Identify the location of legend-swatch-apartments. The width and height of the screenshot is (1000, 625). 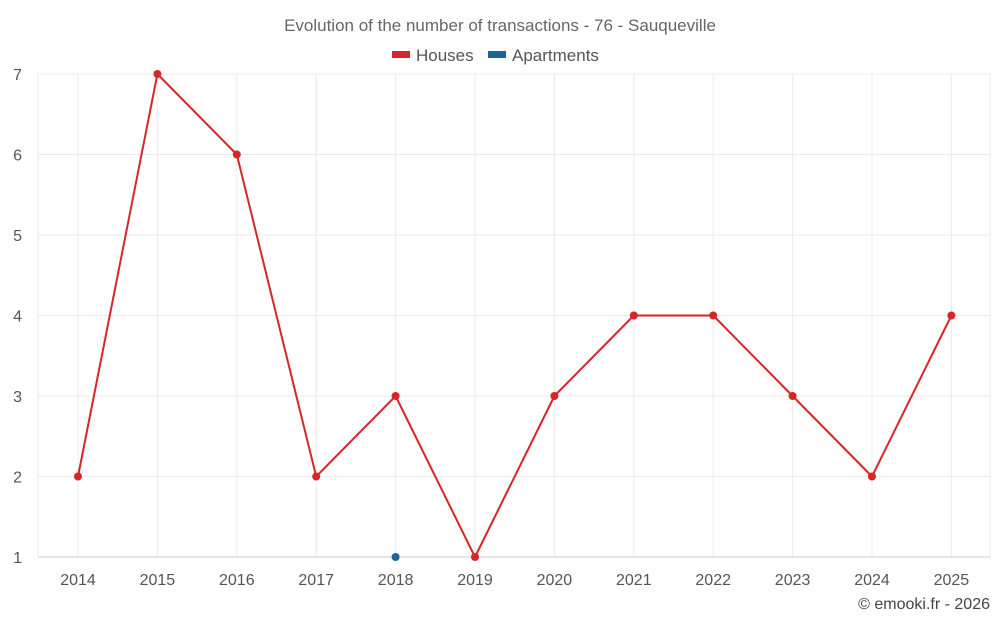
(497, 54).